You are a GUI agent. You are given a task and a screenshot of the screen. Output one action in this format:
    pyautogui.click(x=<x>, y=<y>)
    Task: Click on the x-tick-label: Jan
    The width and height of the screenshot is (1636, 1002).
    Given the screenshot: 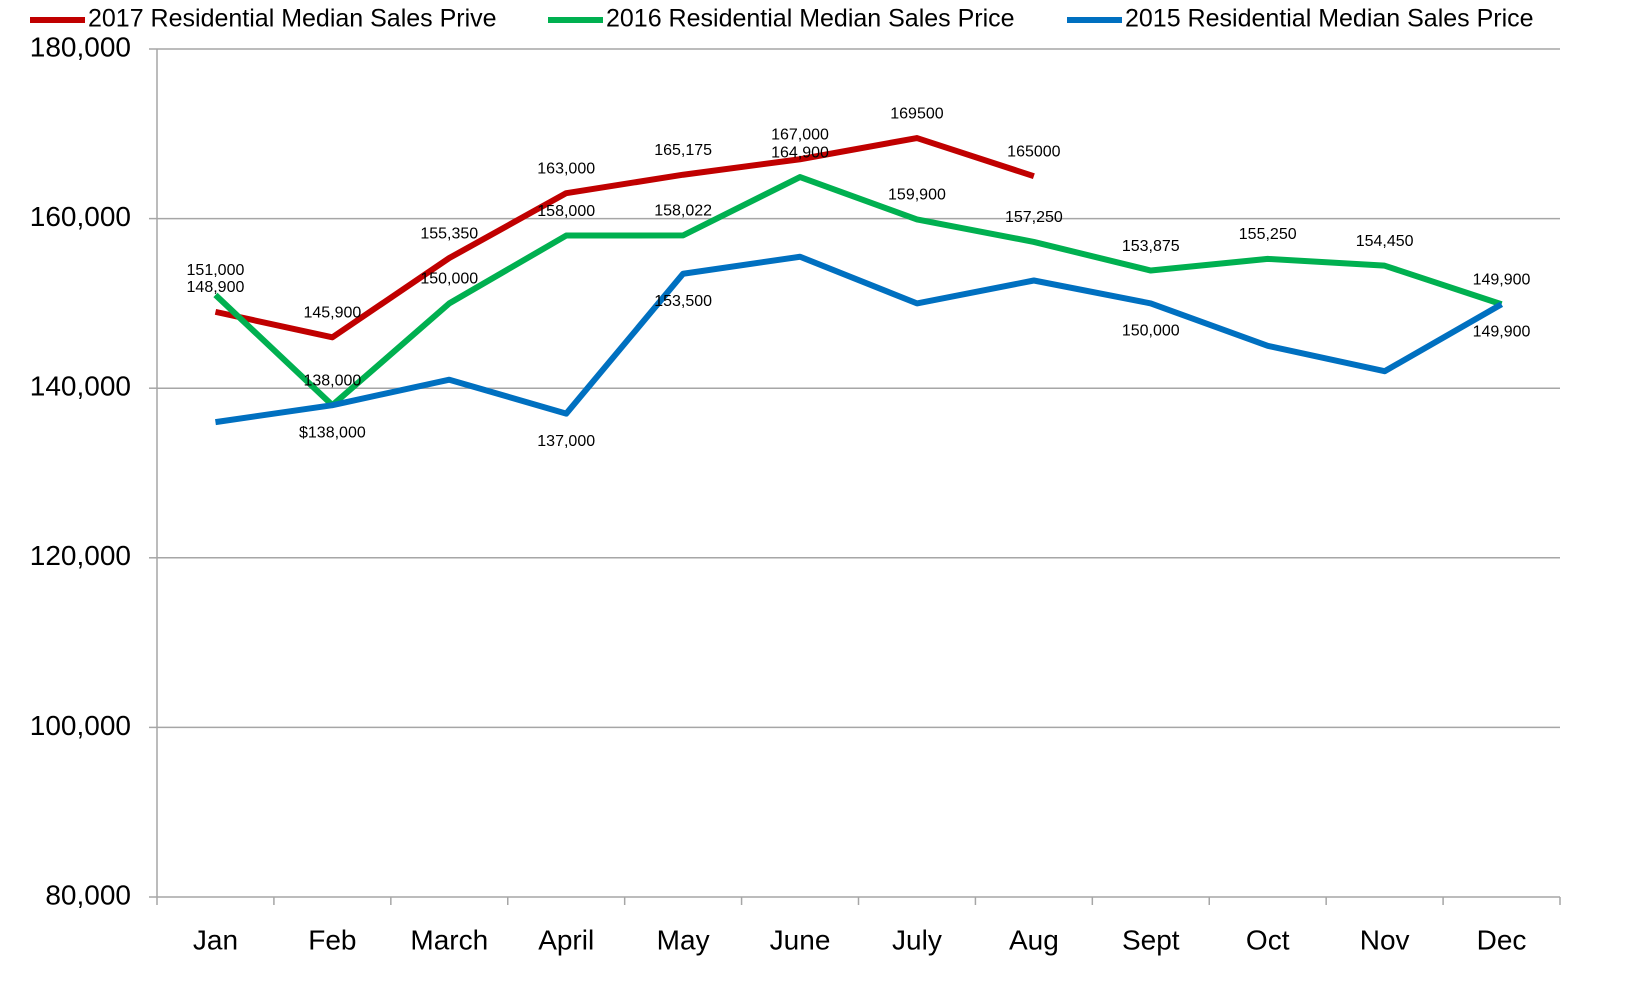 What is the action you would take?
    pyautogui.click(x=215, y=939)
    